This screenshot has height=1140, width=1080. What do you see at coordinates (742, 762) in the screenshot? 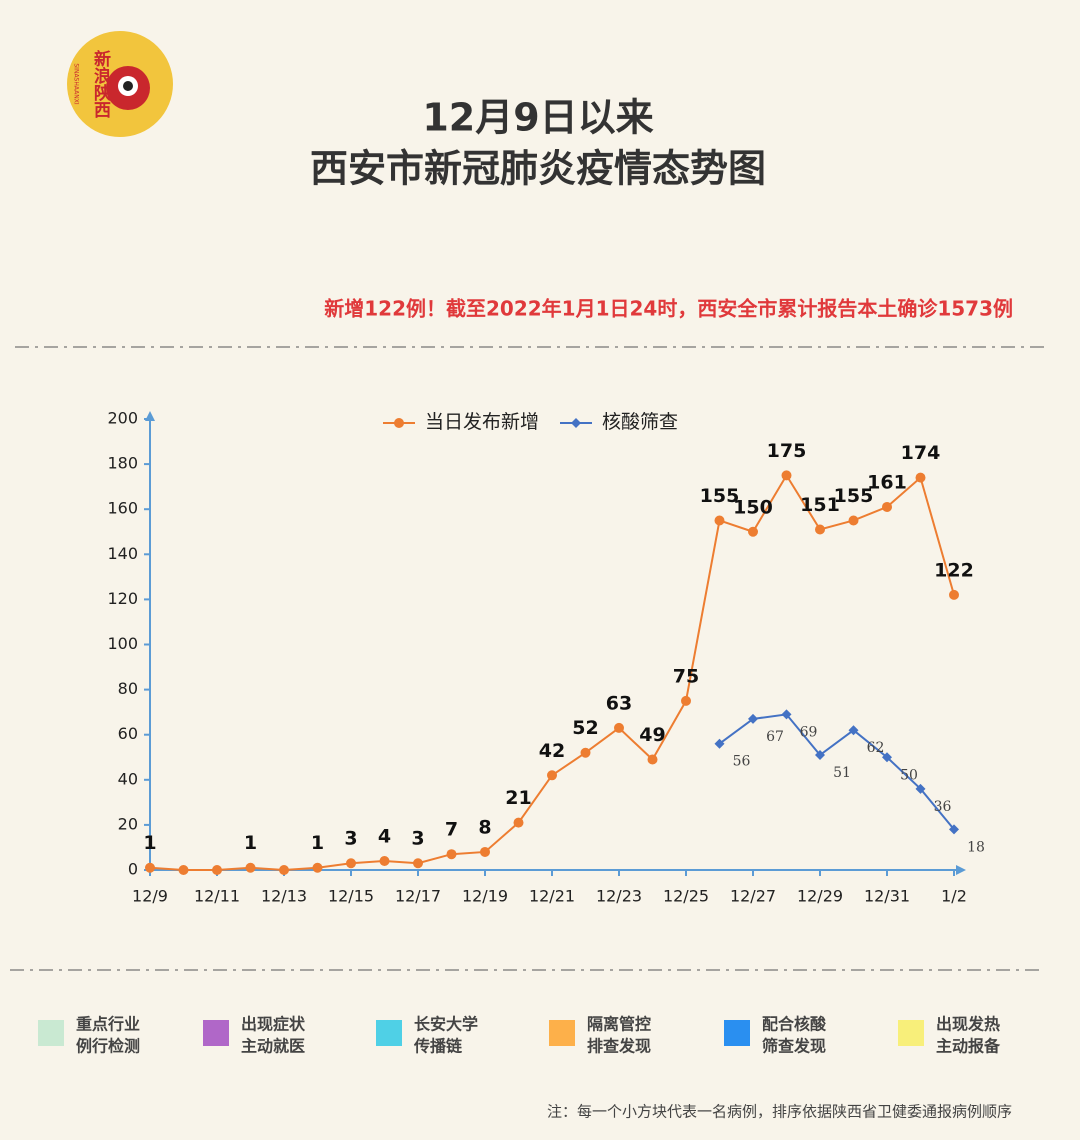
I see `data-label: 56` at bounding box center [742, 762].